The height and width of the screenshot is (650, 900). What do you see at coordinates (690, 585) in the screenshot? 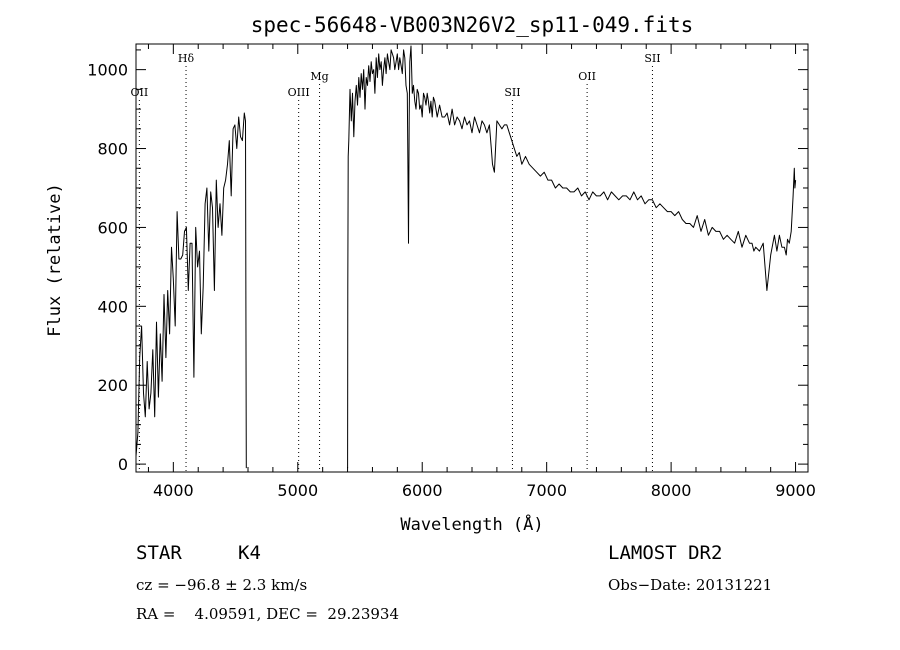
I see `obs-date-text: Obs−Date: 20131221` at bounding box center [690, 585].